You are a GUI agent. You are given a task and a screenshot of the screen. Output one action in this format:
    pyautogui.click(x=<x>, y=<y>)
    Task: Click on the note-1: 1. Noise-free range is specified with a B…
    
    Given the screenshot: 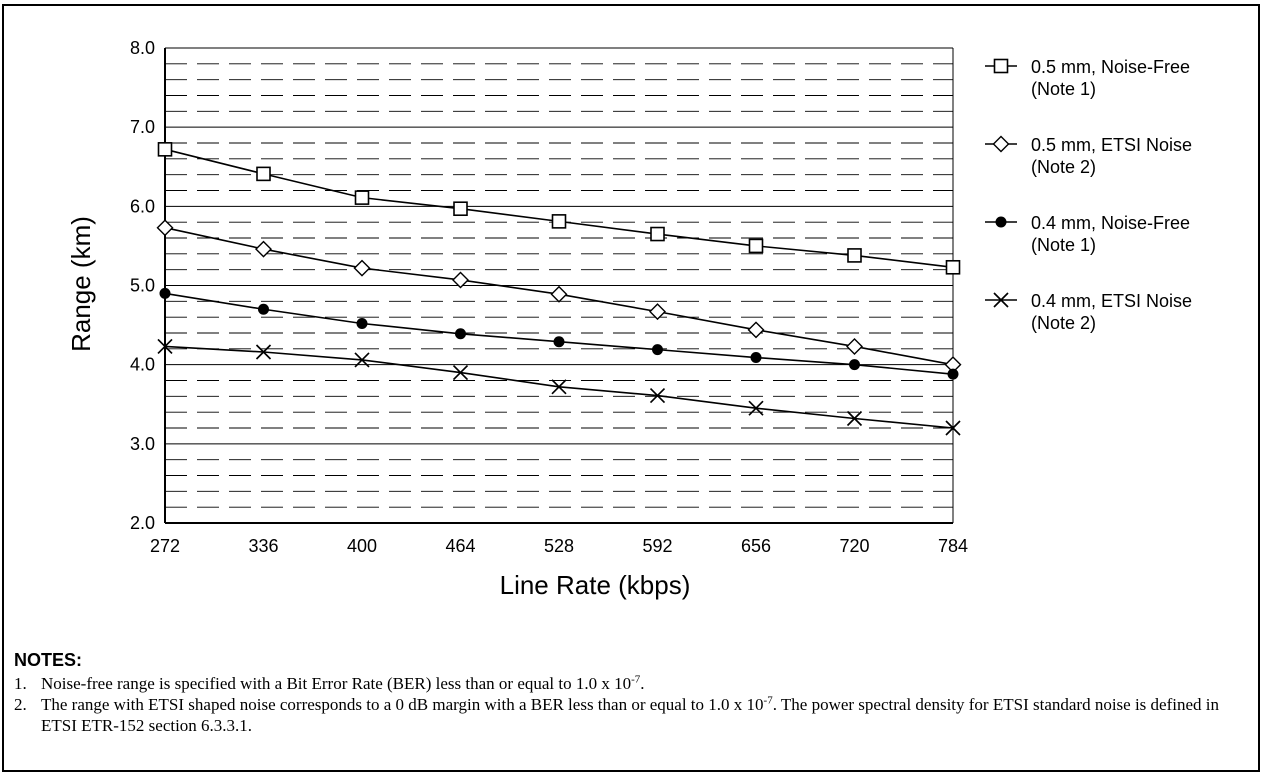 What is the action you would take?
    pyautogui.click(x=629, y=683)
    